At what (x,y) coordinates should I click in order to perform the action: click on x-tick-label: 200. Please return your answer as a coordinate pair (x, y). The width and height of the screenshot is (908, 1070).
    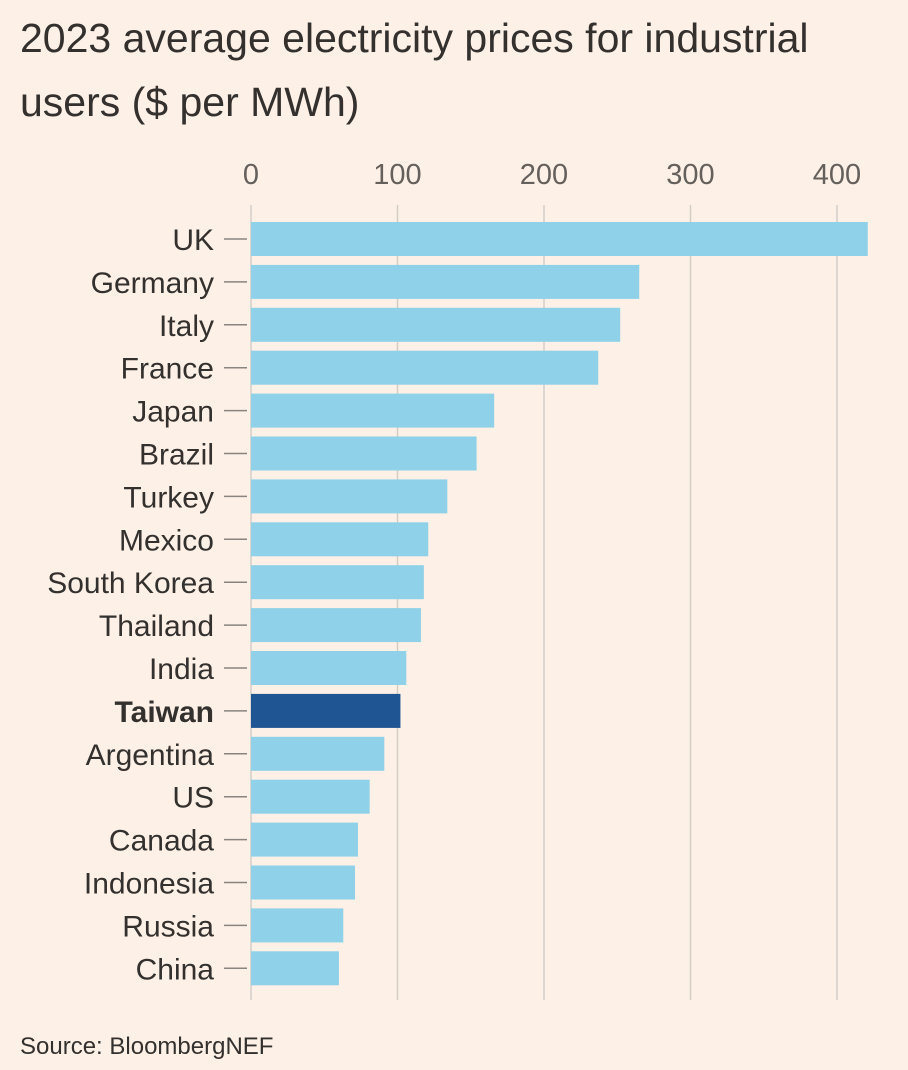
    Looking at the image, I should click on (544, 175).